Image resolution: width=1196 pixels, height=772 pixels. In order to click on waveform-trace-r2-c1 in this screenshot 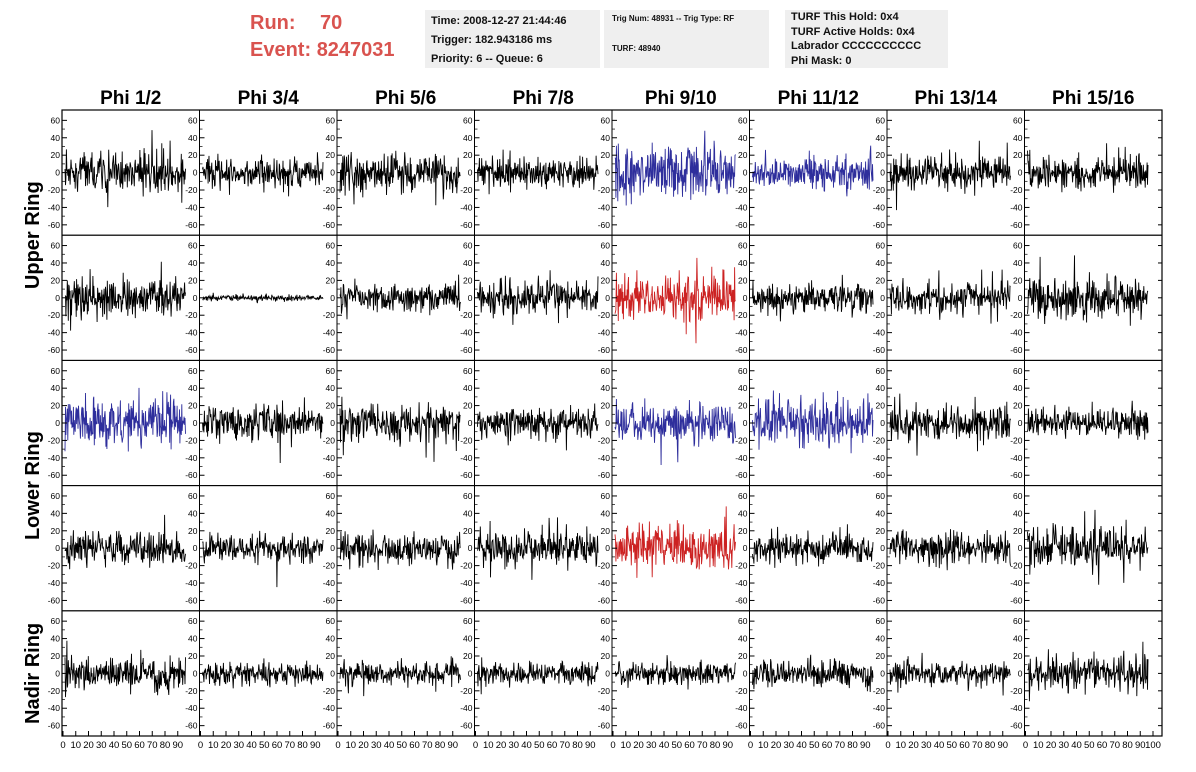, I will do `click(125, 296)`.